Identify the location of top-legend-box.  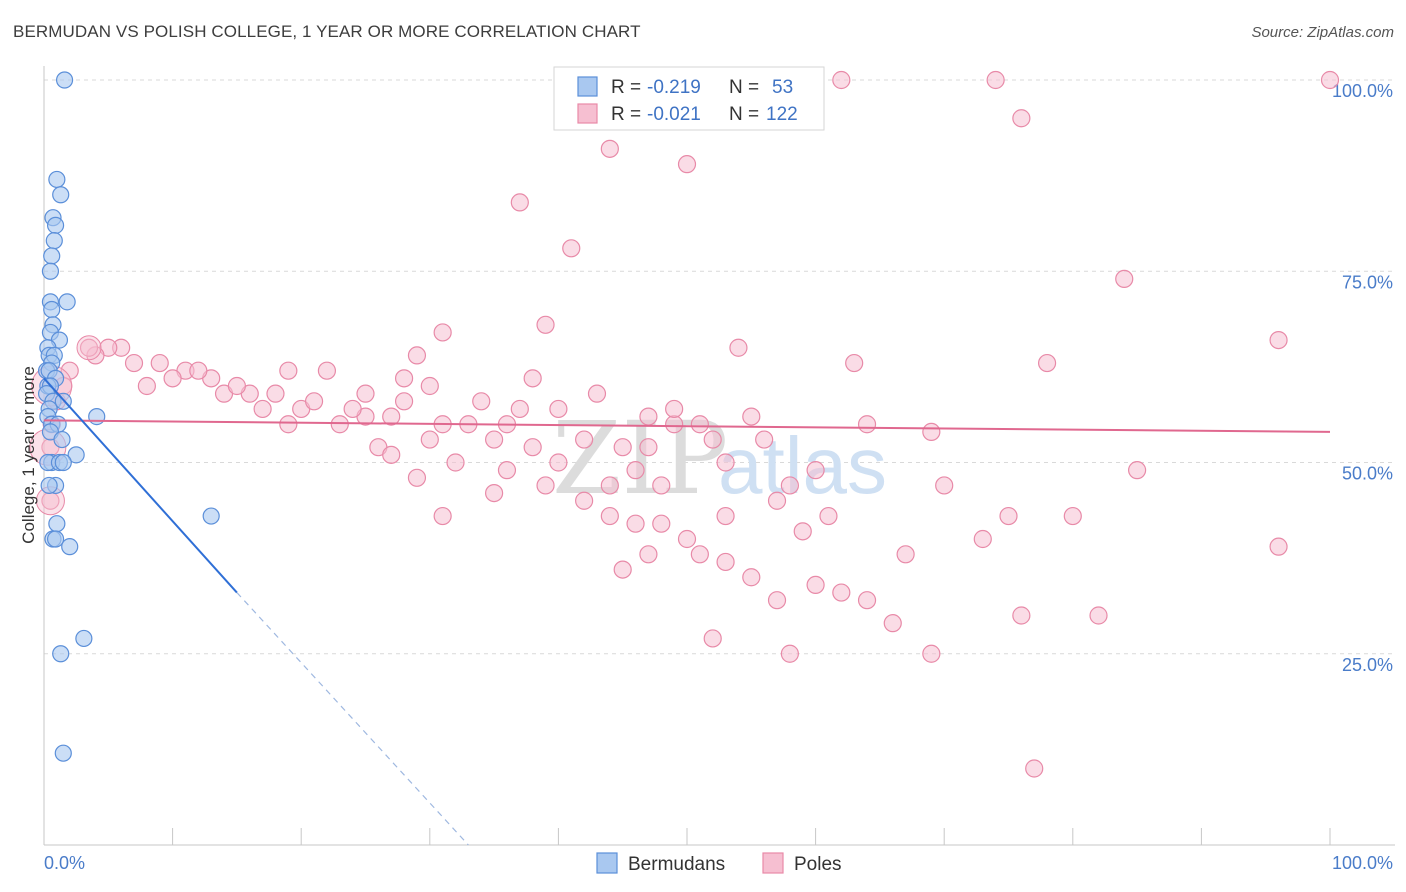
(689, 98).